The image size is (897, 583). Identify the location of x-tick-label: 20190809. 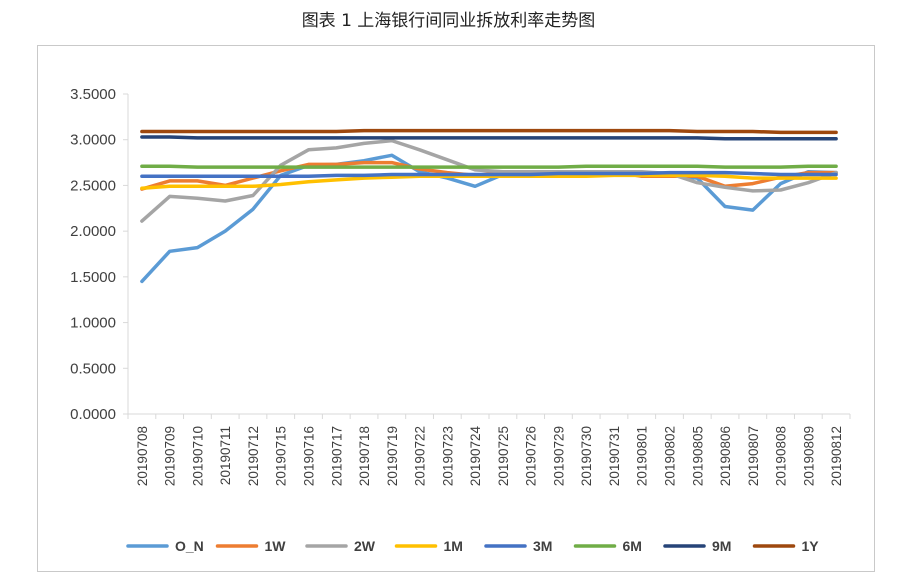
(808, 456).